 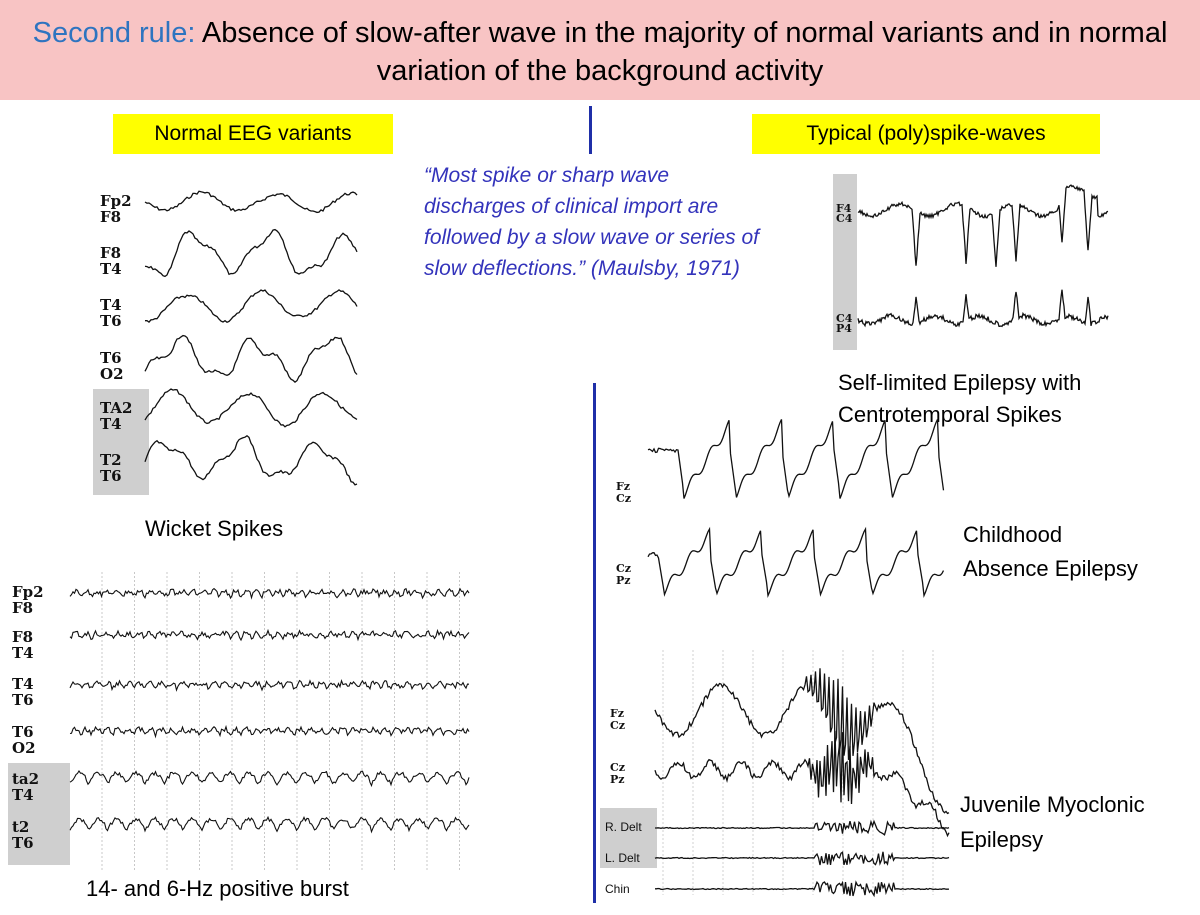 What do you see at coordinates (111, 424) in the screenshot?
I see `wicket-4-label-bottom: T4` at bounding box center [111, 424].